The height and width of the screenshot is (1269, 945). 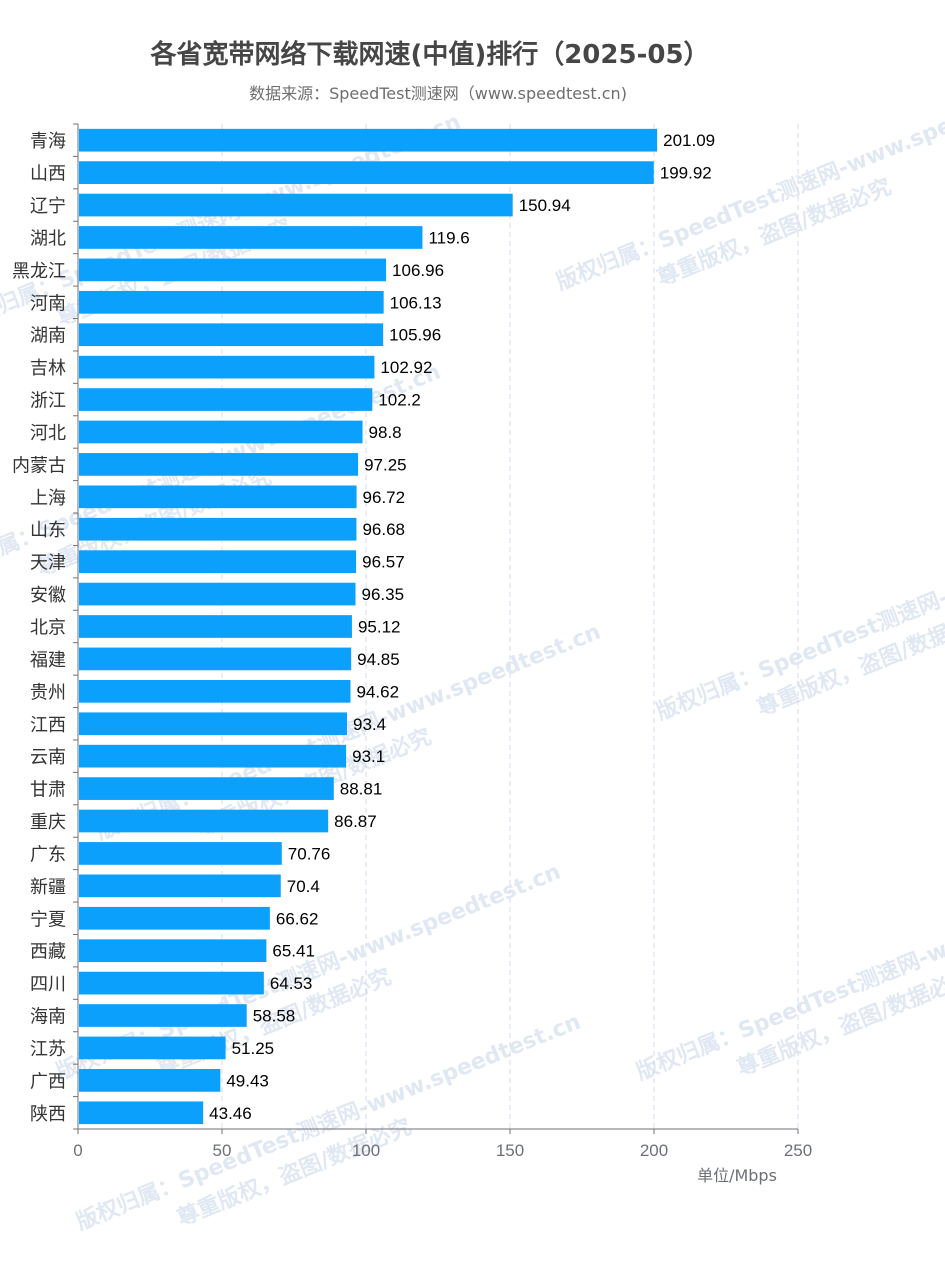 What do you see at coordinates (303, 886) in the screenshot?
I see `value-label: 70.4` at bounding box center [303, 886].